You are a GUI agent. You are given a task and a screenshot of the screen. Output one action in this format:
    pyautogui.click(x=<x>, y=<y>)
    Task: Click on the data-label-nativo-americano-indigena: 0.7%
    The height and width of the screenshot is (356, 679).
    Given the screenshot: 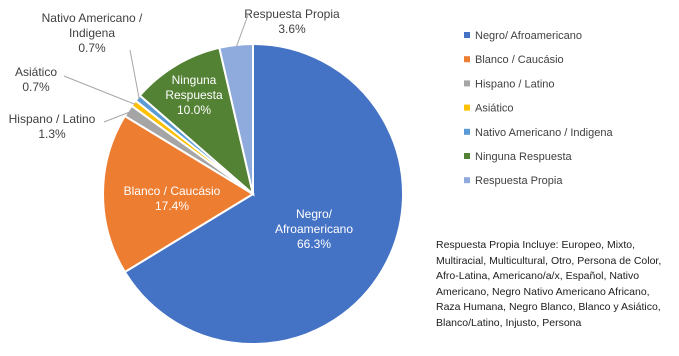 What is the action you would take?
    pyautogui.click(x=92, y=48)
    